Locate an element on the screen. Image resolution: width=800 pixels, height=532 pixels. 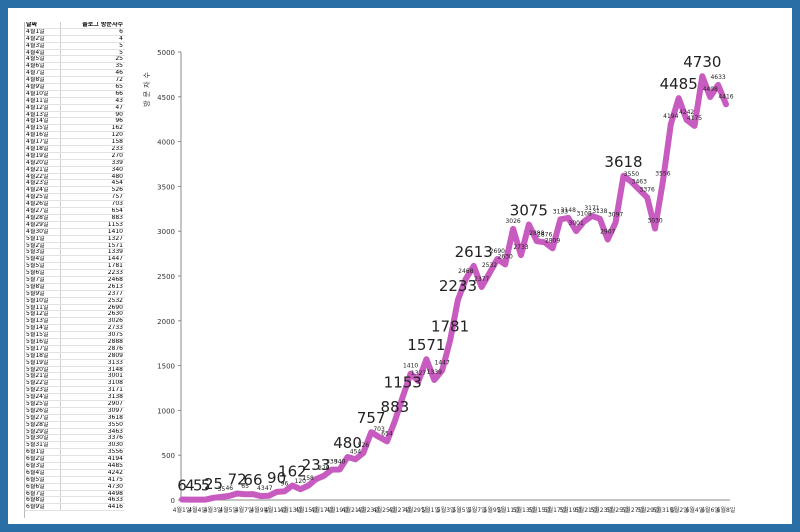
sheet-cell-date: 4월18일 is located at coordinates (43, 149).